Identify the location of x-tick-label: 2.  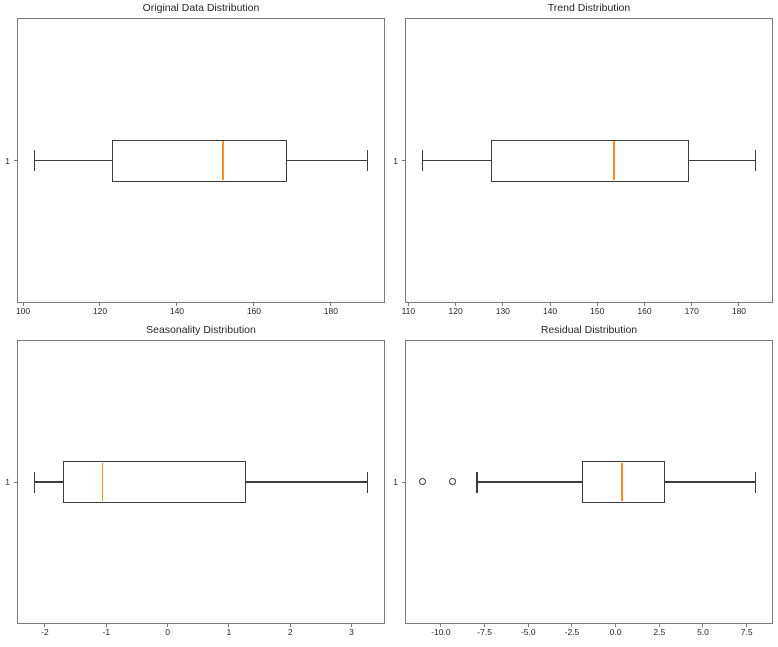
(290, 632).